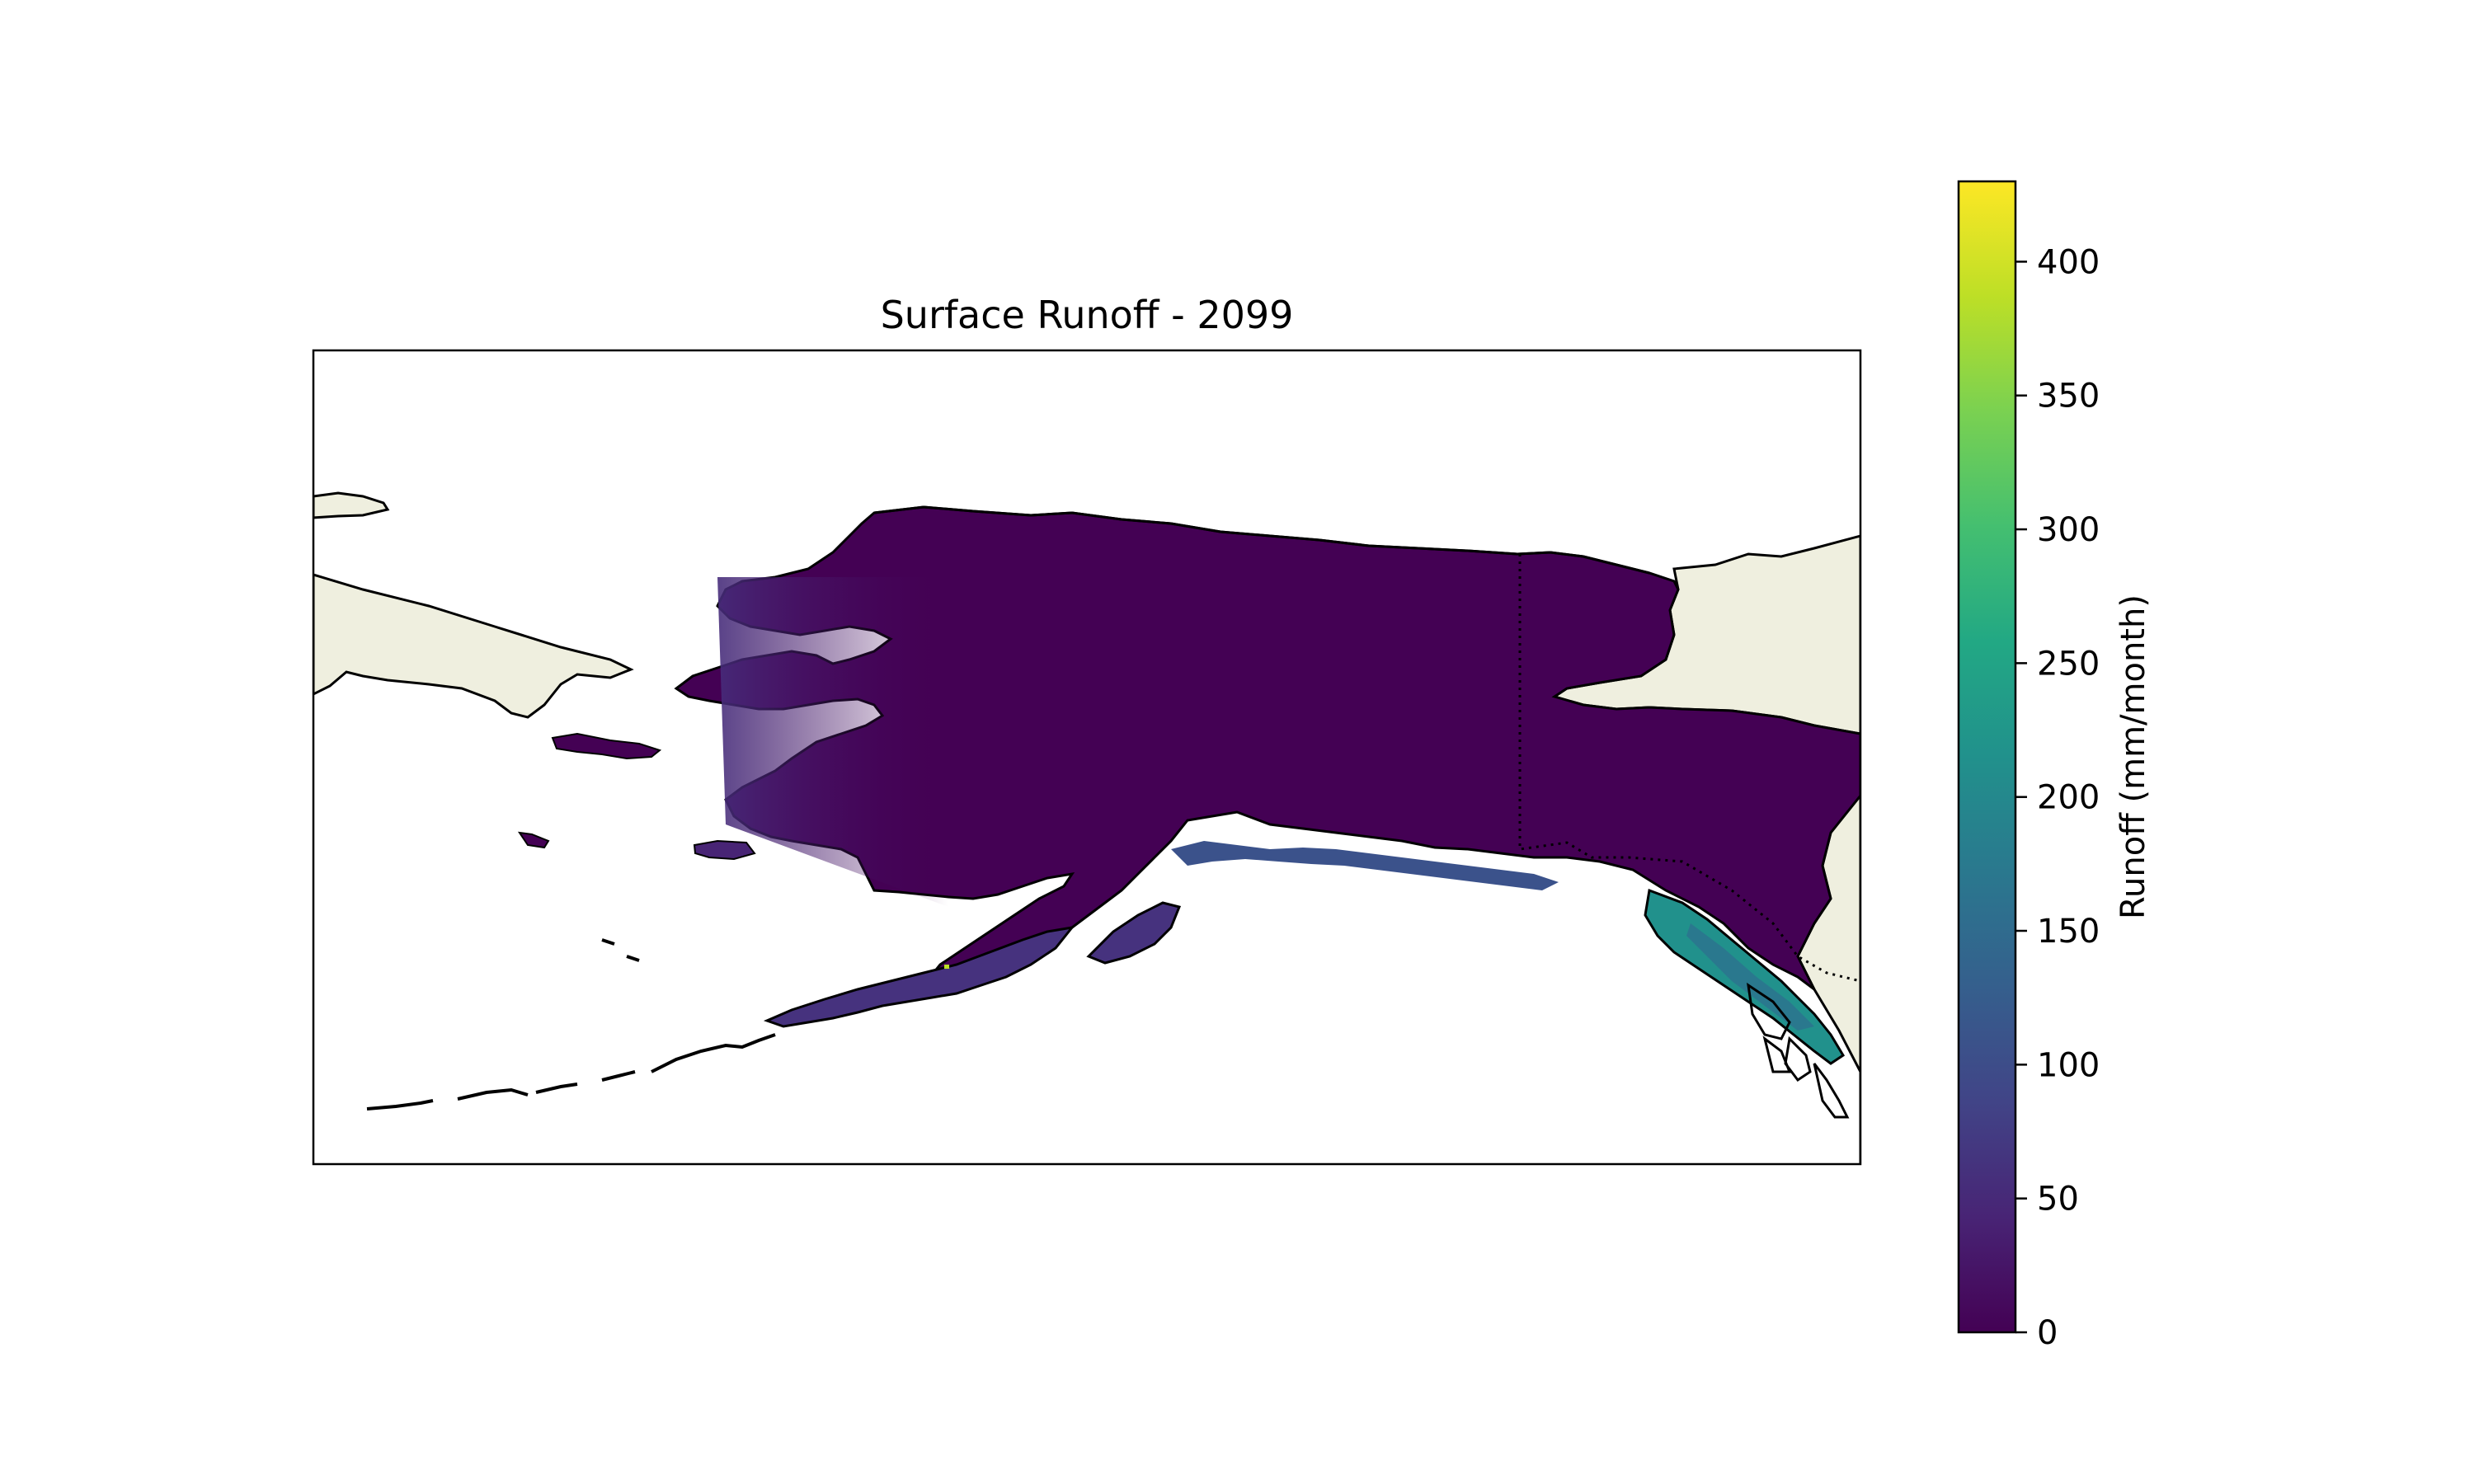 The image size is (2474, 1484). Describe the element at coordinates (606, 746) in the screenshot. I see `land-st-lawrence` at that location.